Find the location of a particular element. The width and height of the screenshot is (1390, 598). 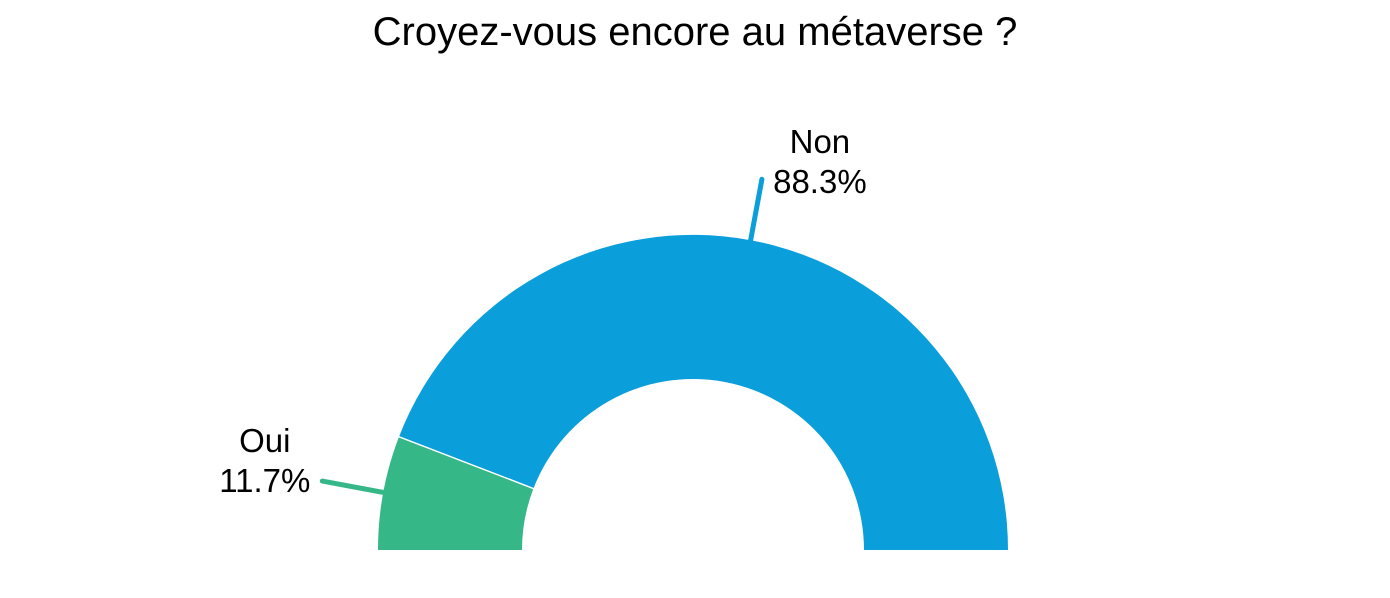

slice-label-value: 88.3% is located at coordinates (820, 182).